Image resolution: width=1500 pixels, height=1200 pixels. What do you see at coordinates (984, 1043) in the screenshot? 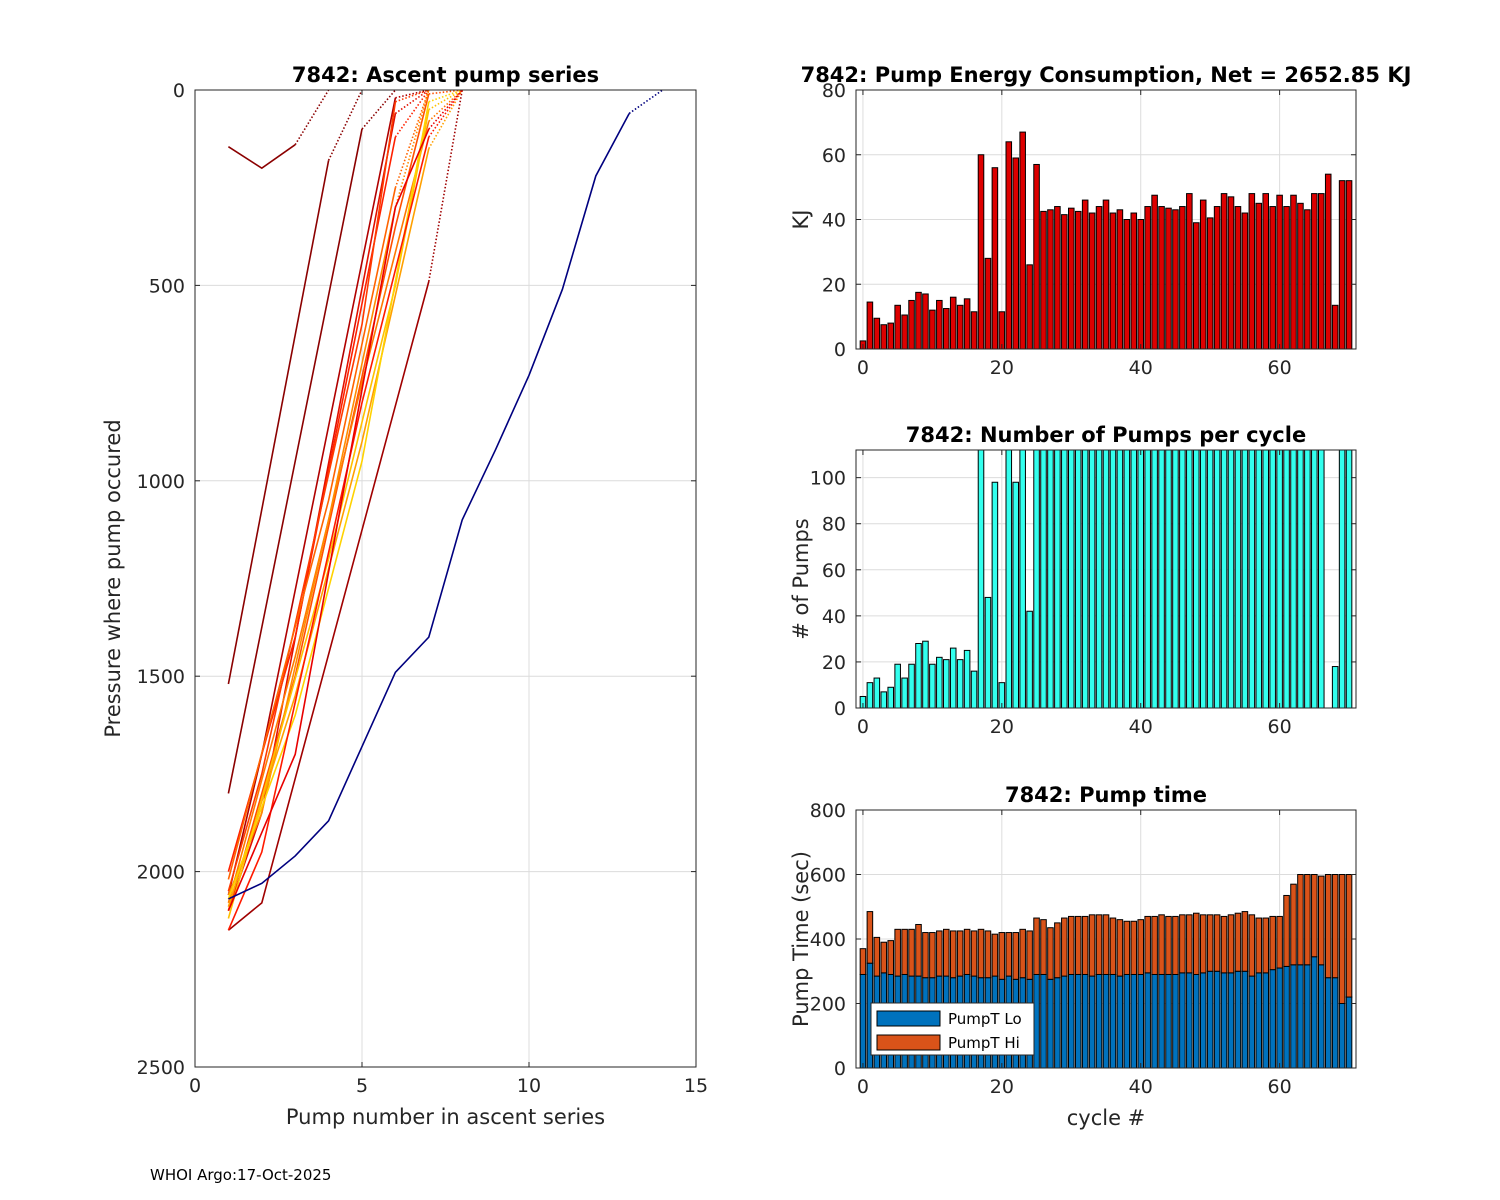
I see `legend-label: PumpT Hi` at bounding box center [984, 1043].